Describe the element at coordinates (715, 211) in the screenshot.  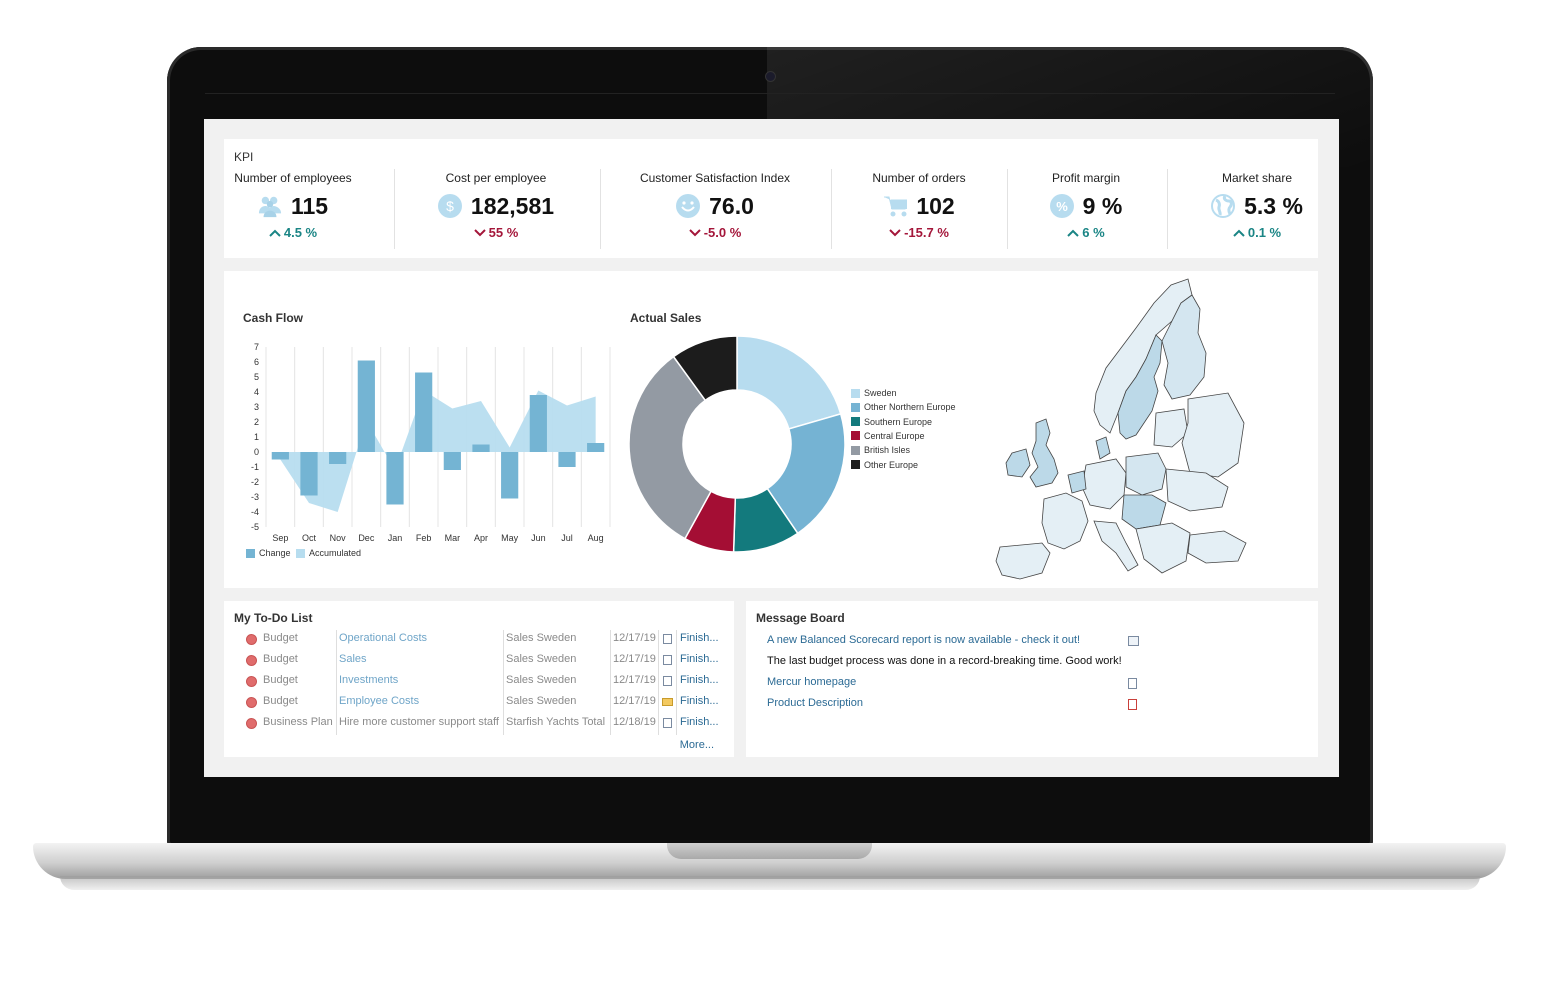
I see `kpi-customer-satisfaction-index: Customer Satisfaction Index 76.0 -5.0 %` at that location.